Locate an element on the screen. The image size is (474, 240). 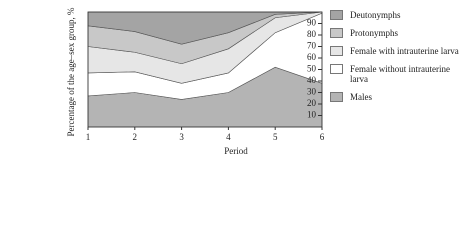
x-tick-label: 1 is located at coordinates (88, 137).